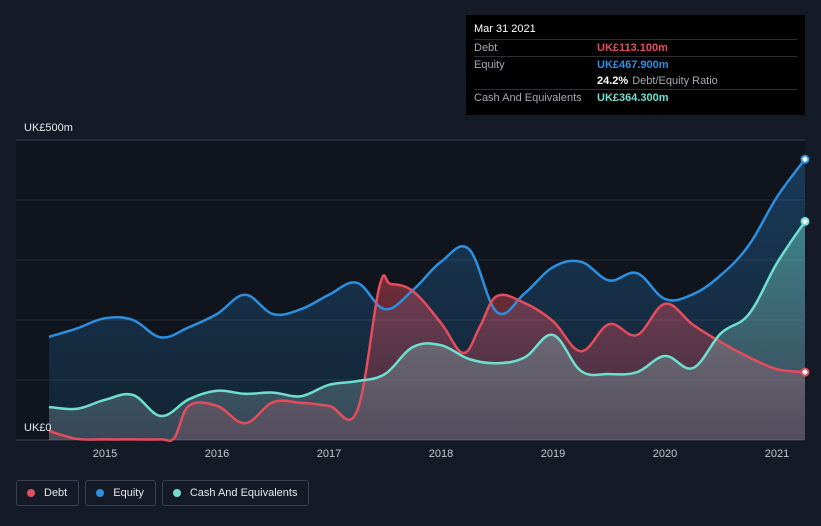 Image resolution: width=821 pixels, height=526 pixels. I want to click on x-tick-label: 2021, so click(777, 454).